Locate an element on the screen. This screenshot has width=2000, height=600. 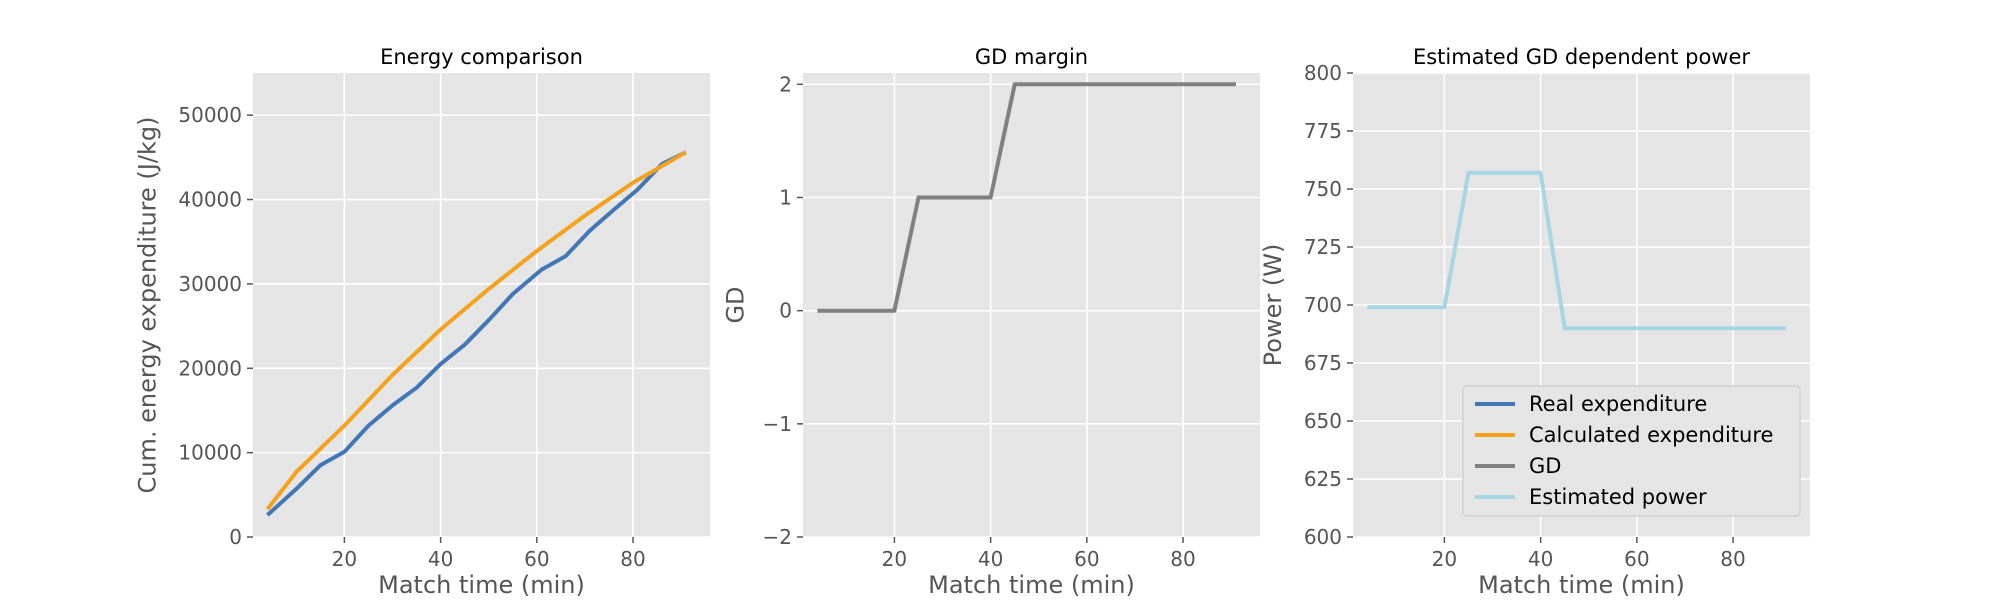
y-tick-label: 700 is located at coordinates (1323, 305).